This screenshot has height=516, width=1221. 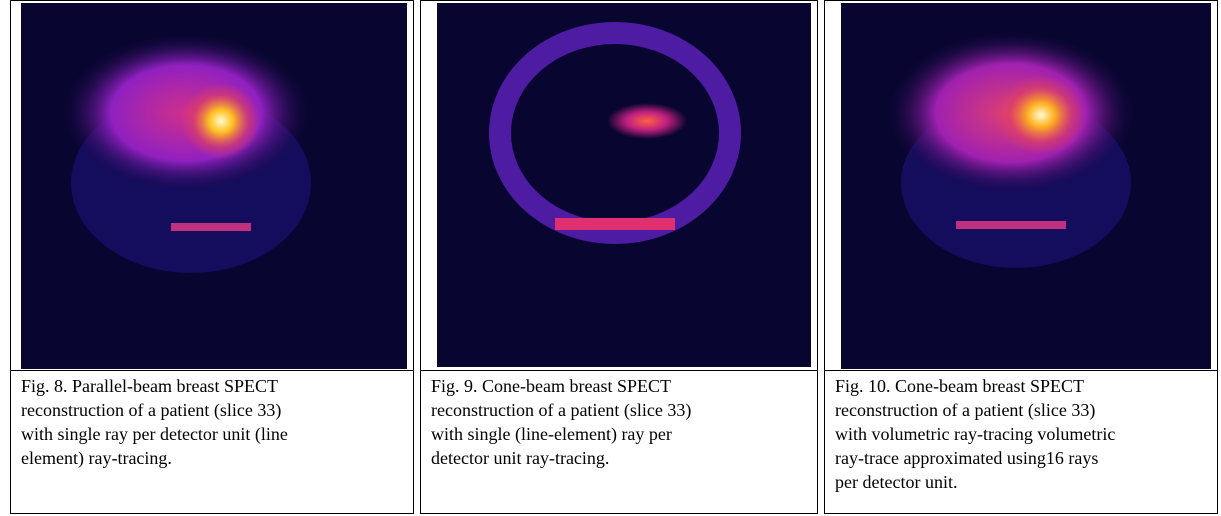 What do you see at coordinates (551, 434) in the screenshot?
I see `caption-line: with single (line-element) ray per` at bounding box center [551, 434].